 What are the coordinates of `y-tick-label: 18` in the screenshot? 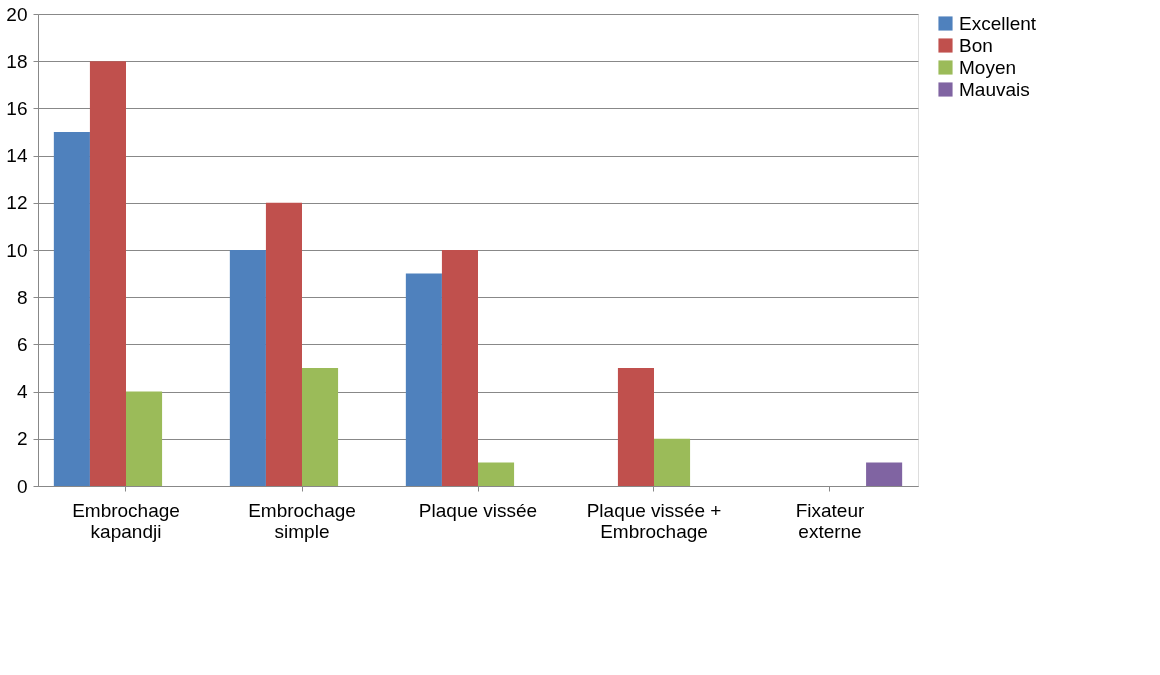 It's located at (17, 61).